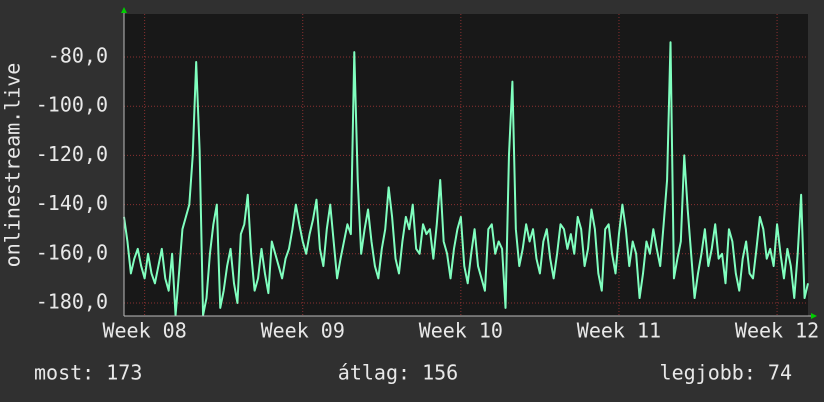  Describe the element at coordinates (777, 331) in the screenshot. I see `x-tick-label: Week 12` at that location.